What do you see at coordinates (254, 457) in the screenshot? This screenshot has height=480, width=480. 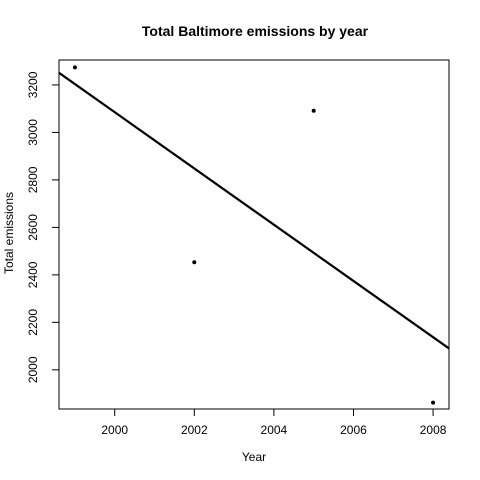 I see `x-axis-label: Year` at bounding box center [254, 457].